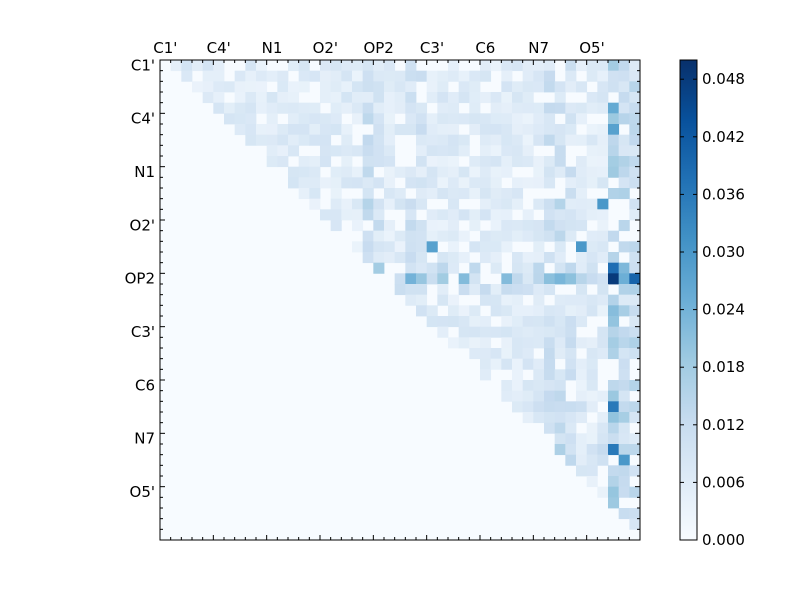 The image size is (800, 600). I want to click on y-tick-label: C4', so click(143, 119).